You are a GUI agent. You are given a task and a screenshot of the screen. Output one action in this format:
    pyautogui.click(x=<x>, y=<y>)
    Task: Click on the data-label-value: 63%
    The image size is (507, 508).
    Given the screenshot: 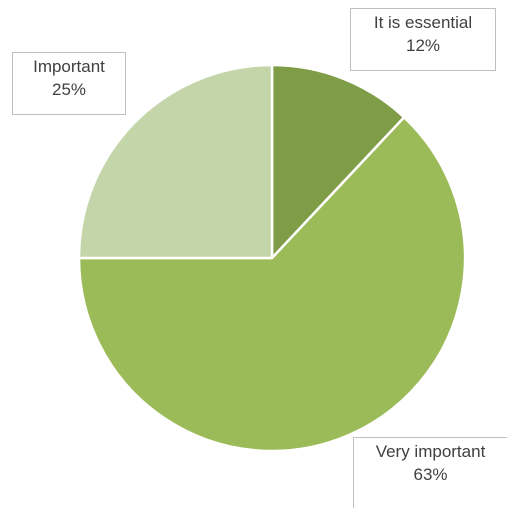 What is the action you would take?
    pyautogui.click(x=430, y=474)
    